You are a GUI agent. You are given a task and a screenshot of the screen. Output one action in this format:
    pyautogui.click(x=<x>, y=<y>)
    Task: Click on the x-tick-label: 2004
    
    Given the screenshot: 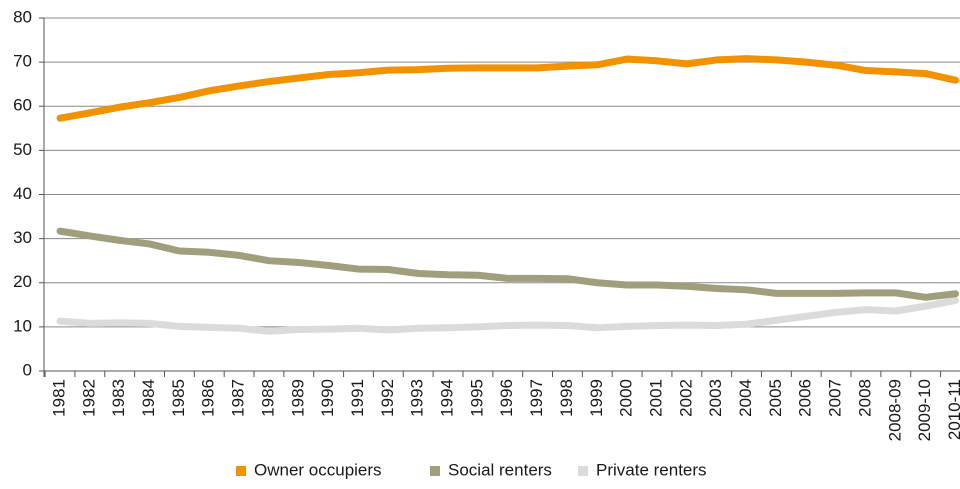 What is the action you would take?
    pyautogui.click(x=745, y=398)
    